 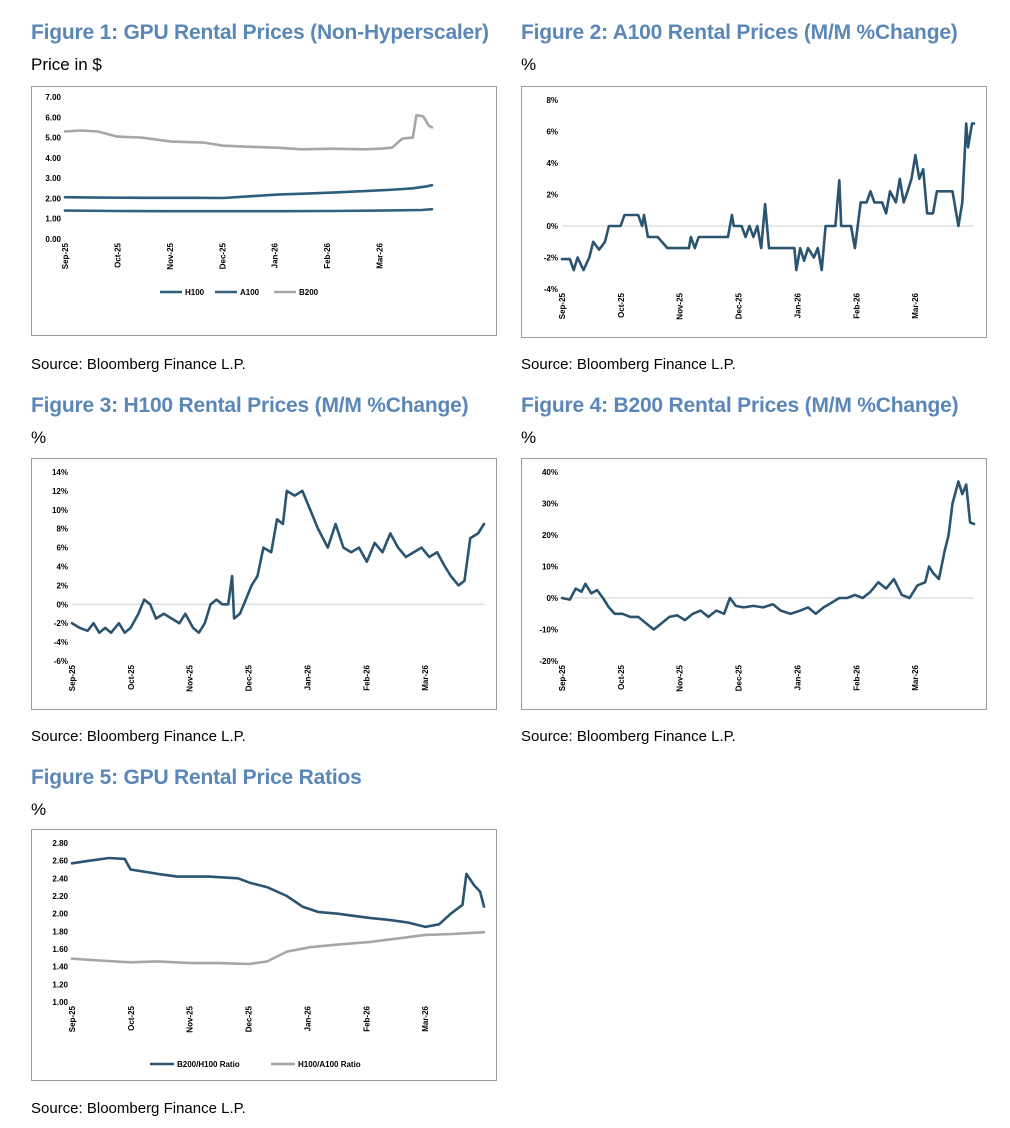 What do you see at coordinates (550, 504) in the screenshot?
I see `y-tick-label: 30%` at bounding box center [550, 504].